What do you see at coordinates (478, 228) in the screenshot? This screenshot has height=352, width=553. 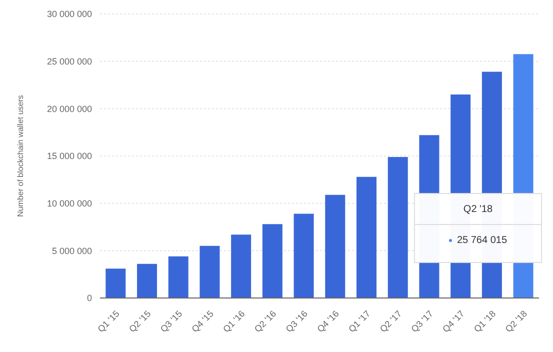 I see `tooltip-panel: Q2 '18 25 764 015` at bounding box center [478, 228].